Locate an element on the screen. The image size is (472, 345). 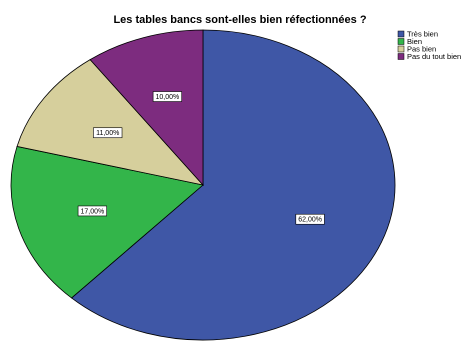
data-label-text: 17,00% is located at coordinates (92, 211).